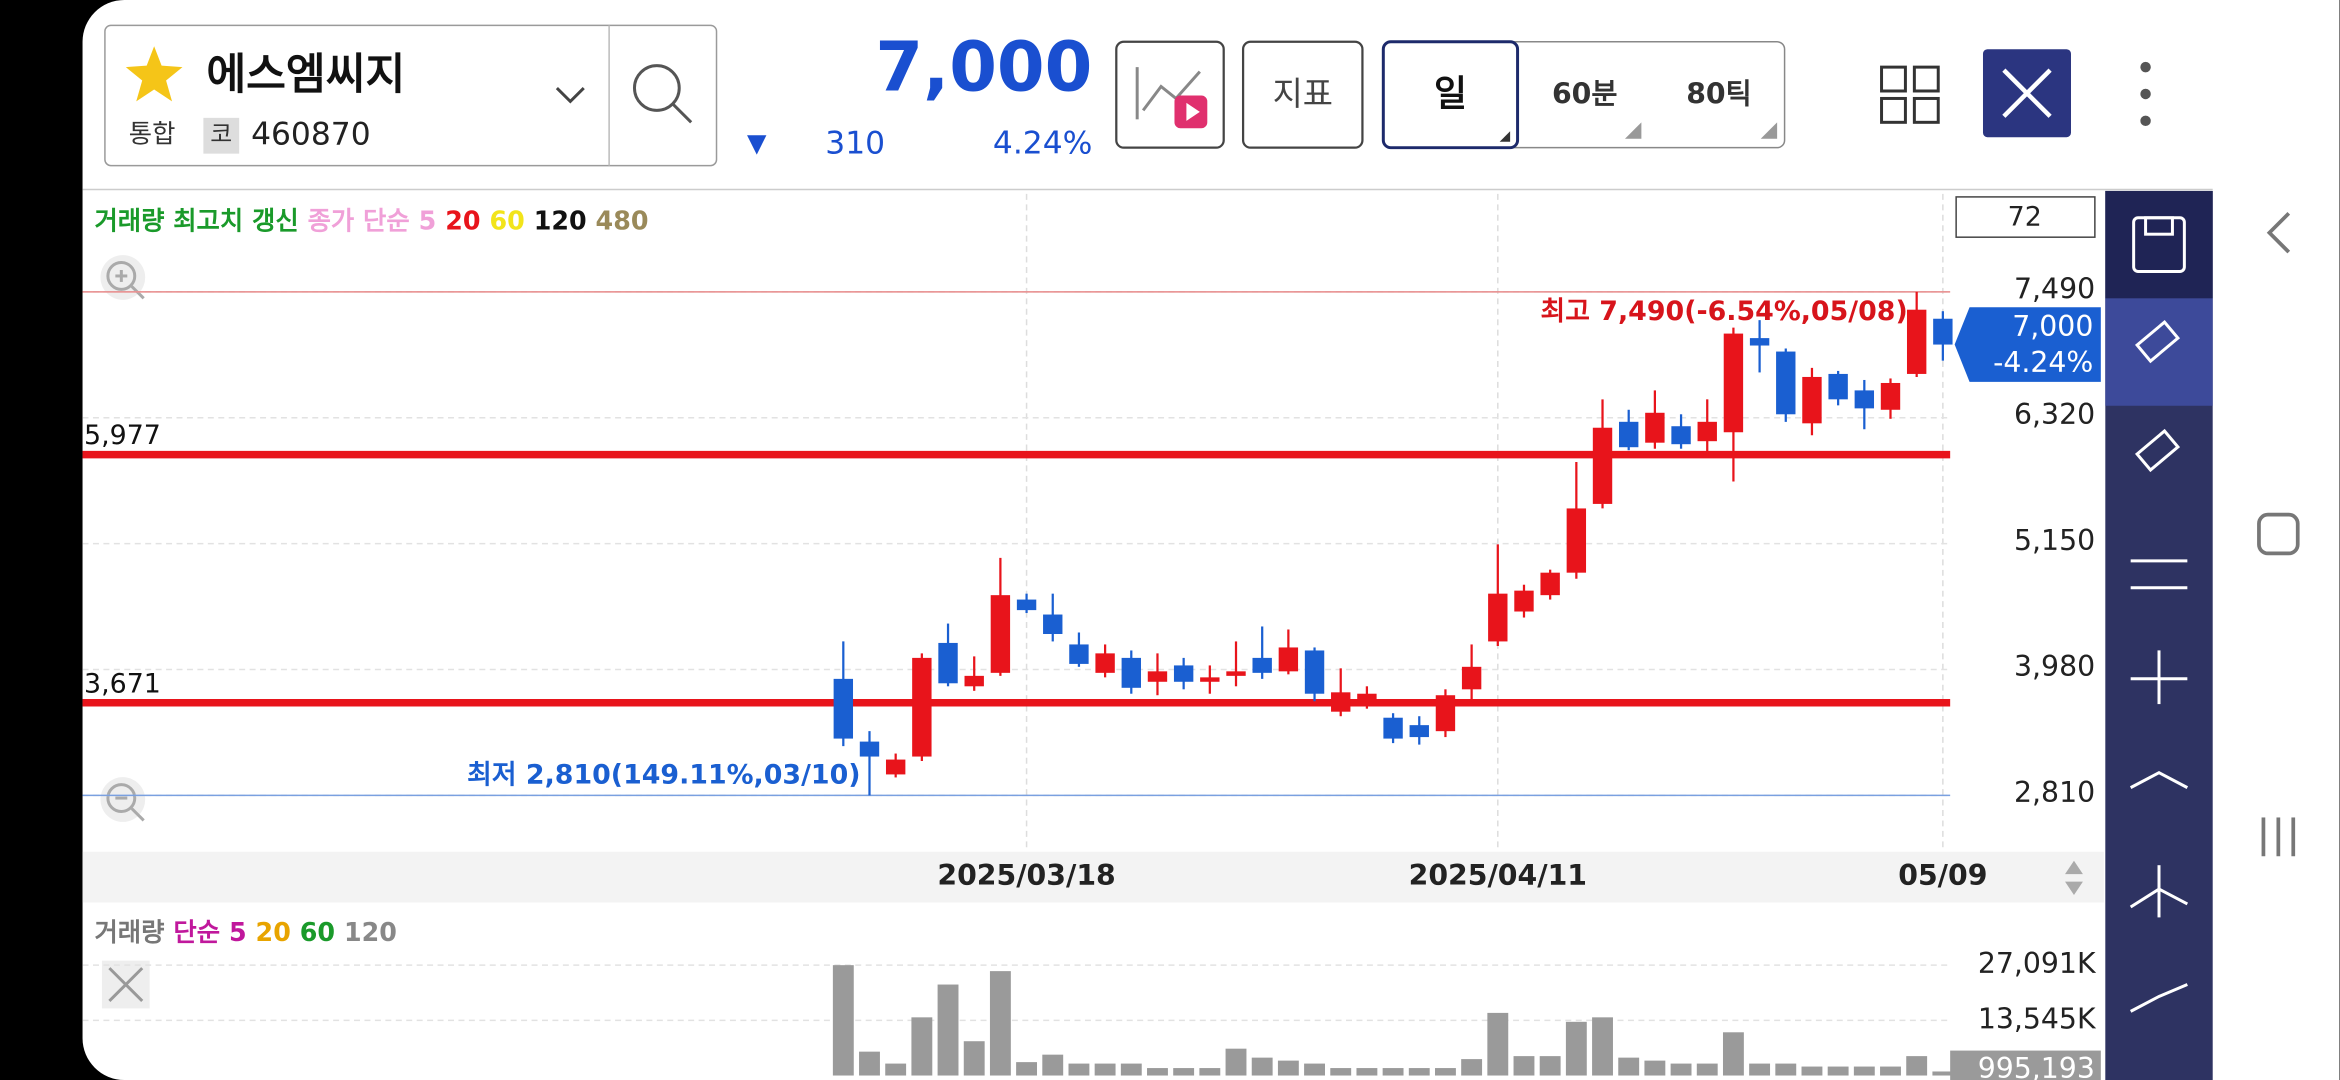  I want to click on horizontal-line-label: 5,977, so click(122, 435).